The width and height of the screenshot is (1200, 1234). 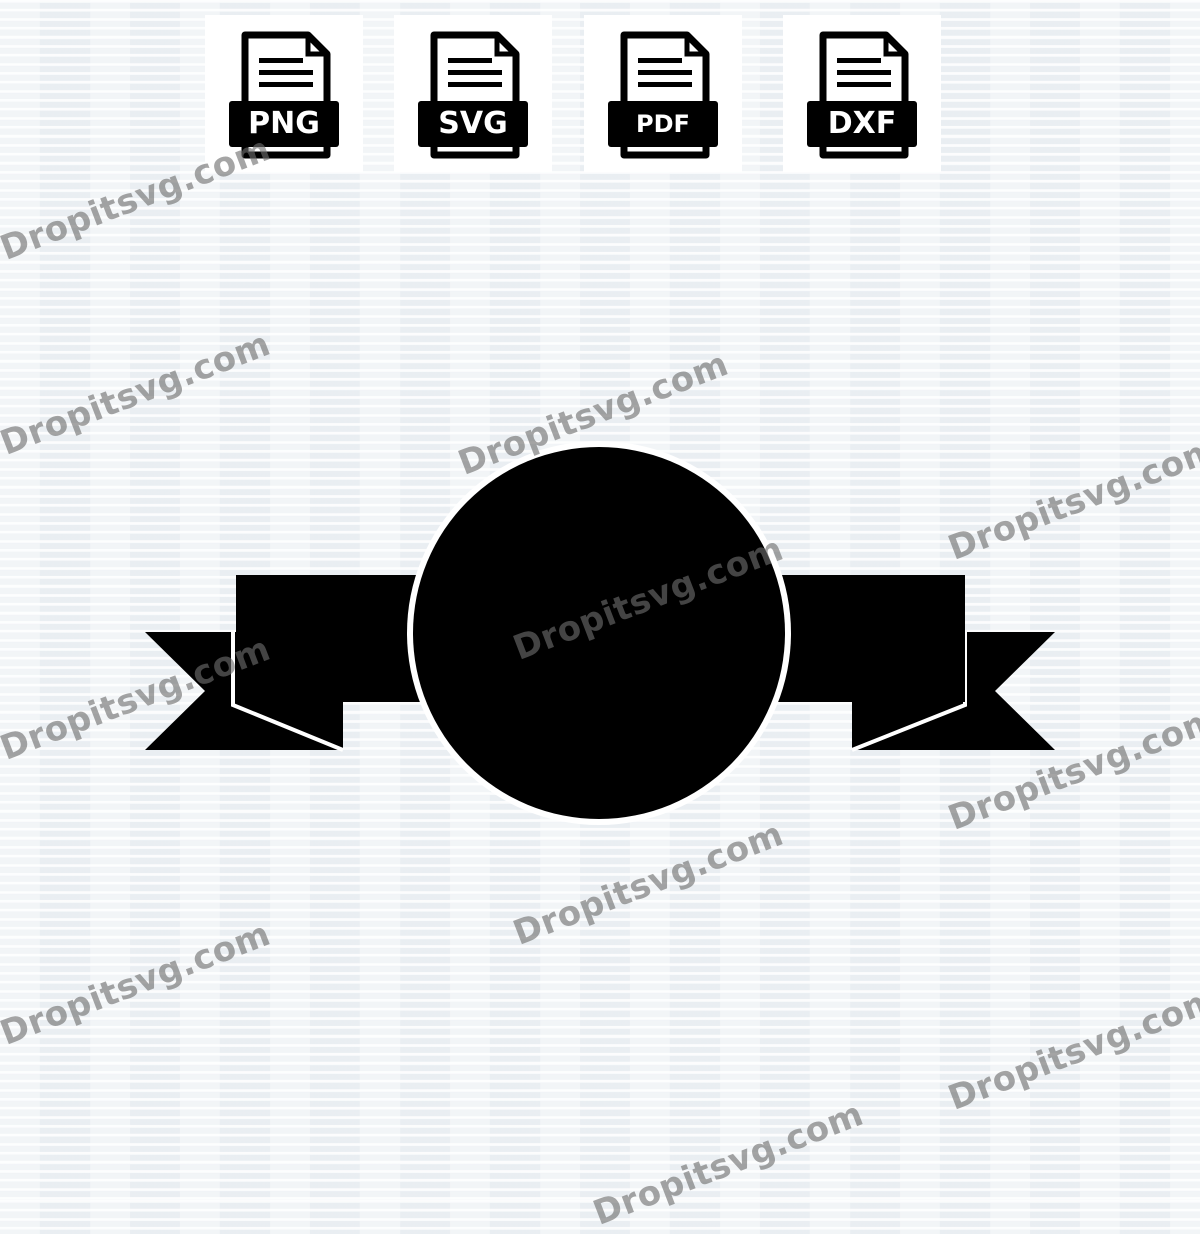 I want to click on pdf-file-icon, so click(x=663, y=95).